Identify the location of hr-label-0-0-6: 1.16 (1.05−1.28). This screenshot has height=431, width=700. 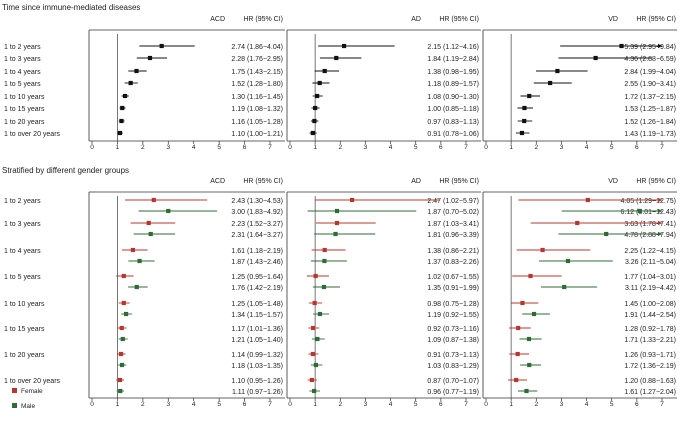
(257, 122).